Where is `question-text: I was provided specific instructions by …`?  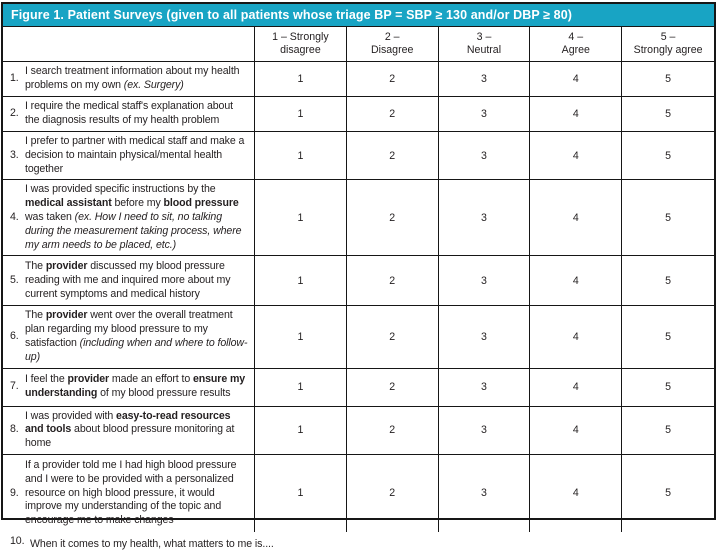
question-text: I was provided specific instructions by … is located at coordinates (133, 217).